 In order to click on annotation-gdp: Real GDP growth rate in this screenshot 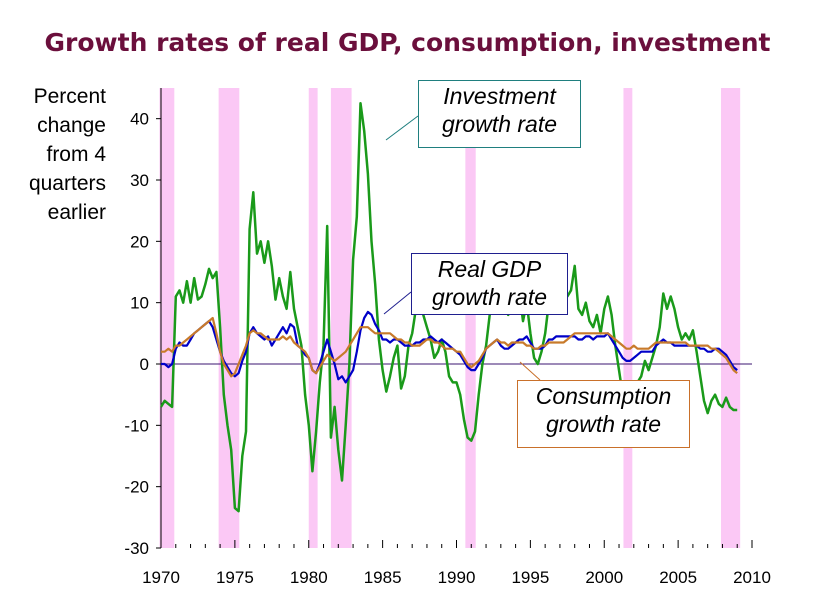, I will do `click(489, 284)`.